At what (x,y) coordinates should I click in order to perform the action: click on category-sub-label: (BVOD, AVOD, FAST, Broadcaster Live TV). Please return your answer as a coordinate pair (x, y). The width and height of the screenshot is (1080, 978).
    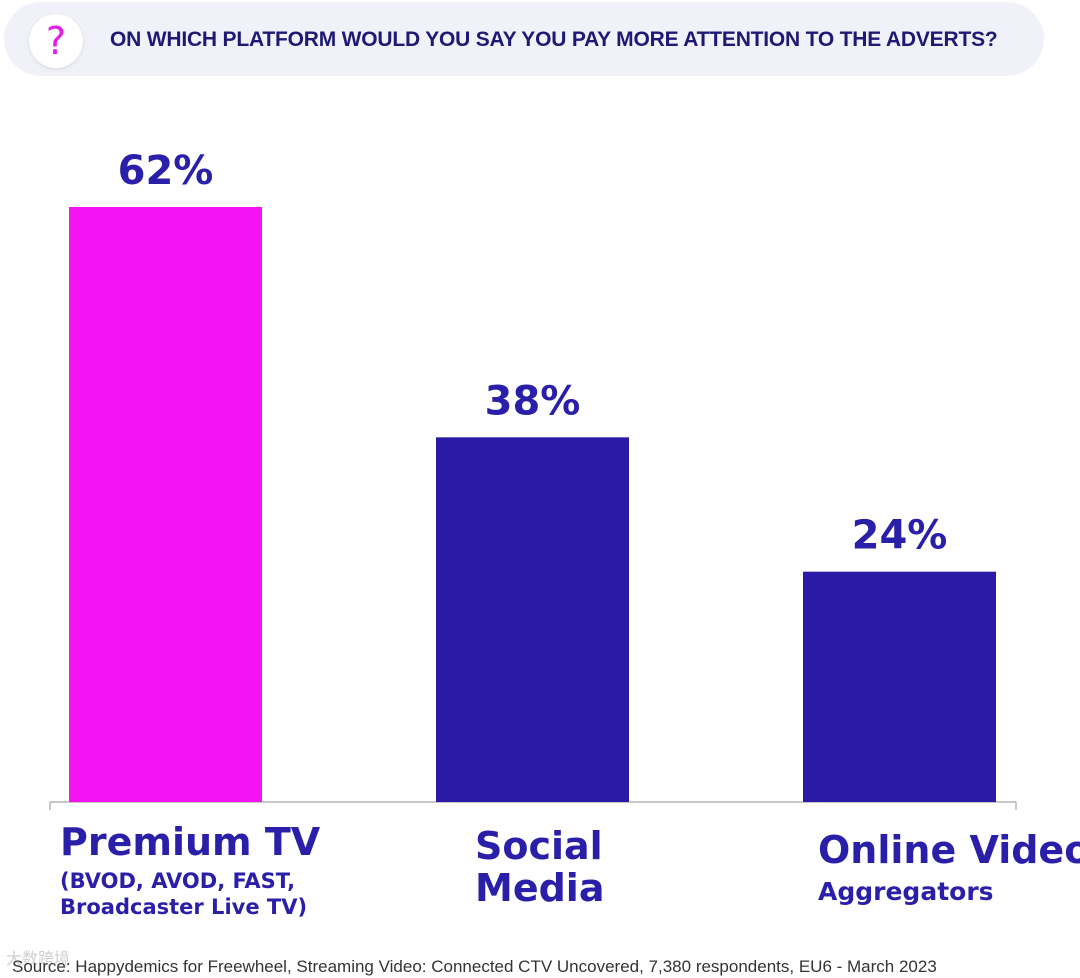
    Looking at the image, I should click on (184, 894).